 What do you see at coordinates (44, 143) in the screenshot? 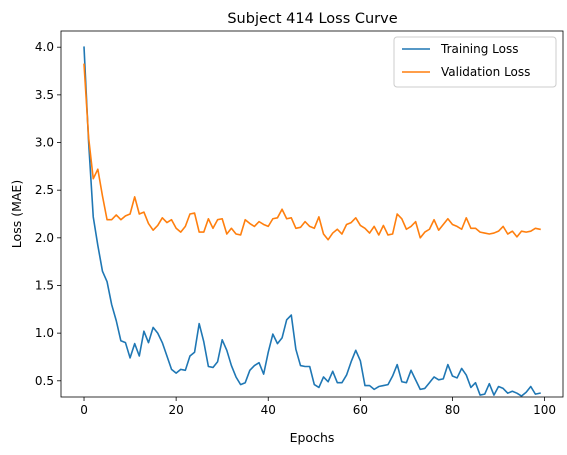
I see `y-tick-label: 3.0` at bounding box center [44, 143].